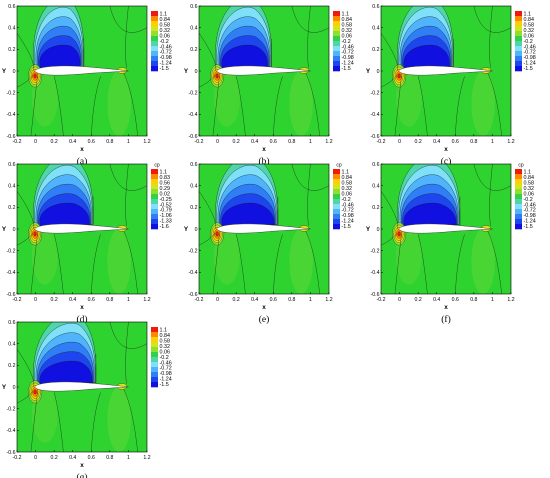  I want to click on legend-level-label: -0.46, so click(348, 47).